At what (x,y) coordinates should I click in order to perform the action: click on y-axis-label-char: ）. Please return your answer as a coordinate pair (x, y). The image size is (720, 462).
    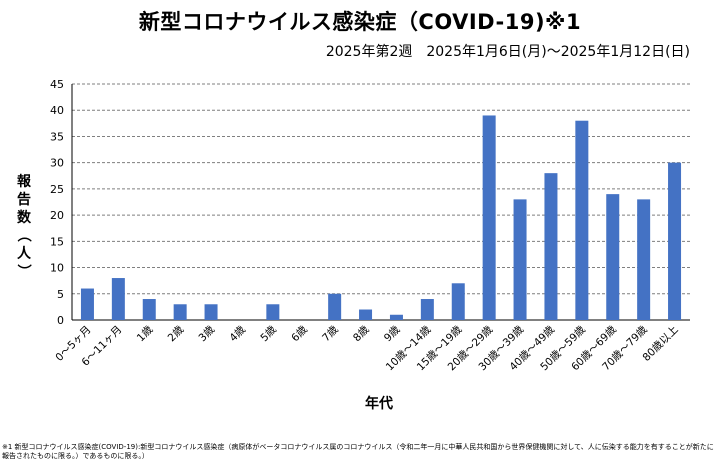
    Looking at the image, I should click on (23, 271).